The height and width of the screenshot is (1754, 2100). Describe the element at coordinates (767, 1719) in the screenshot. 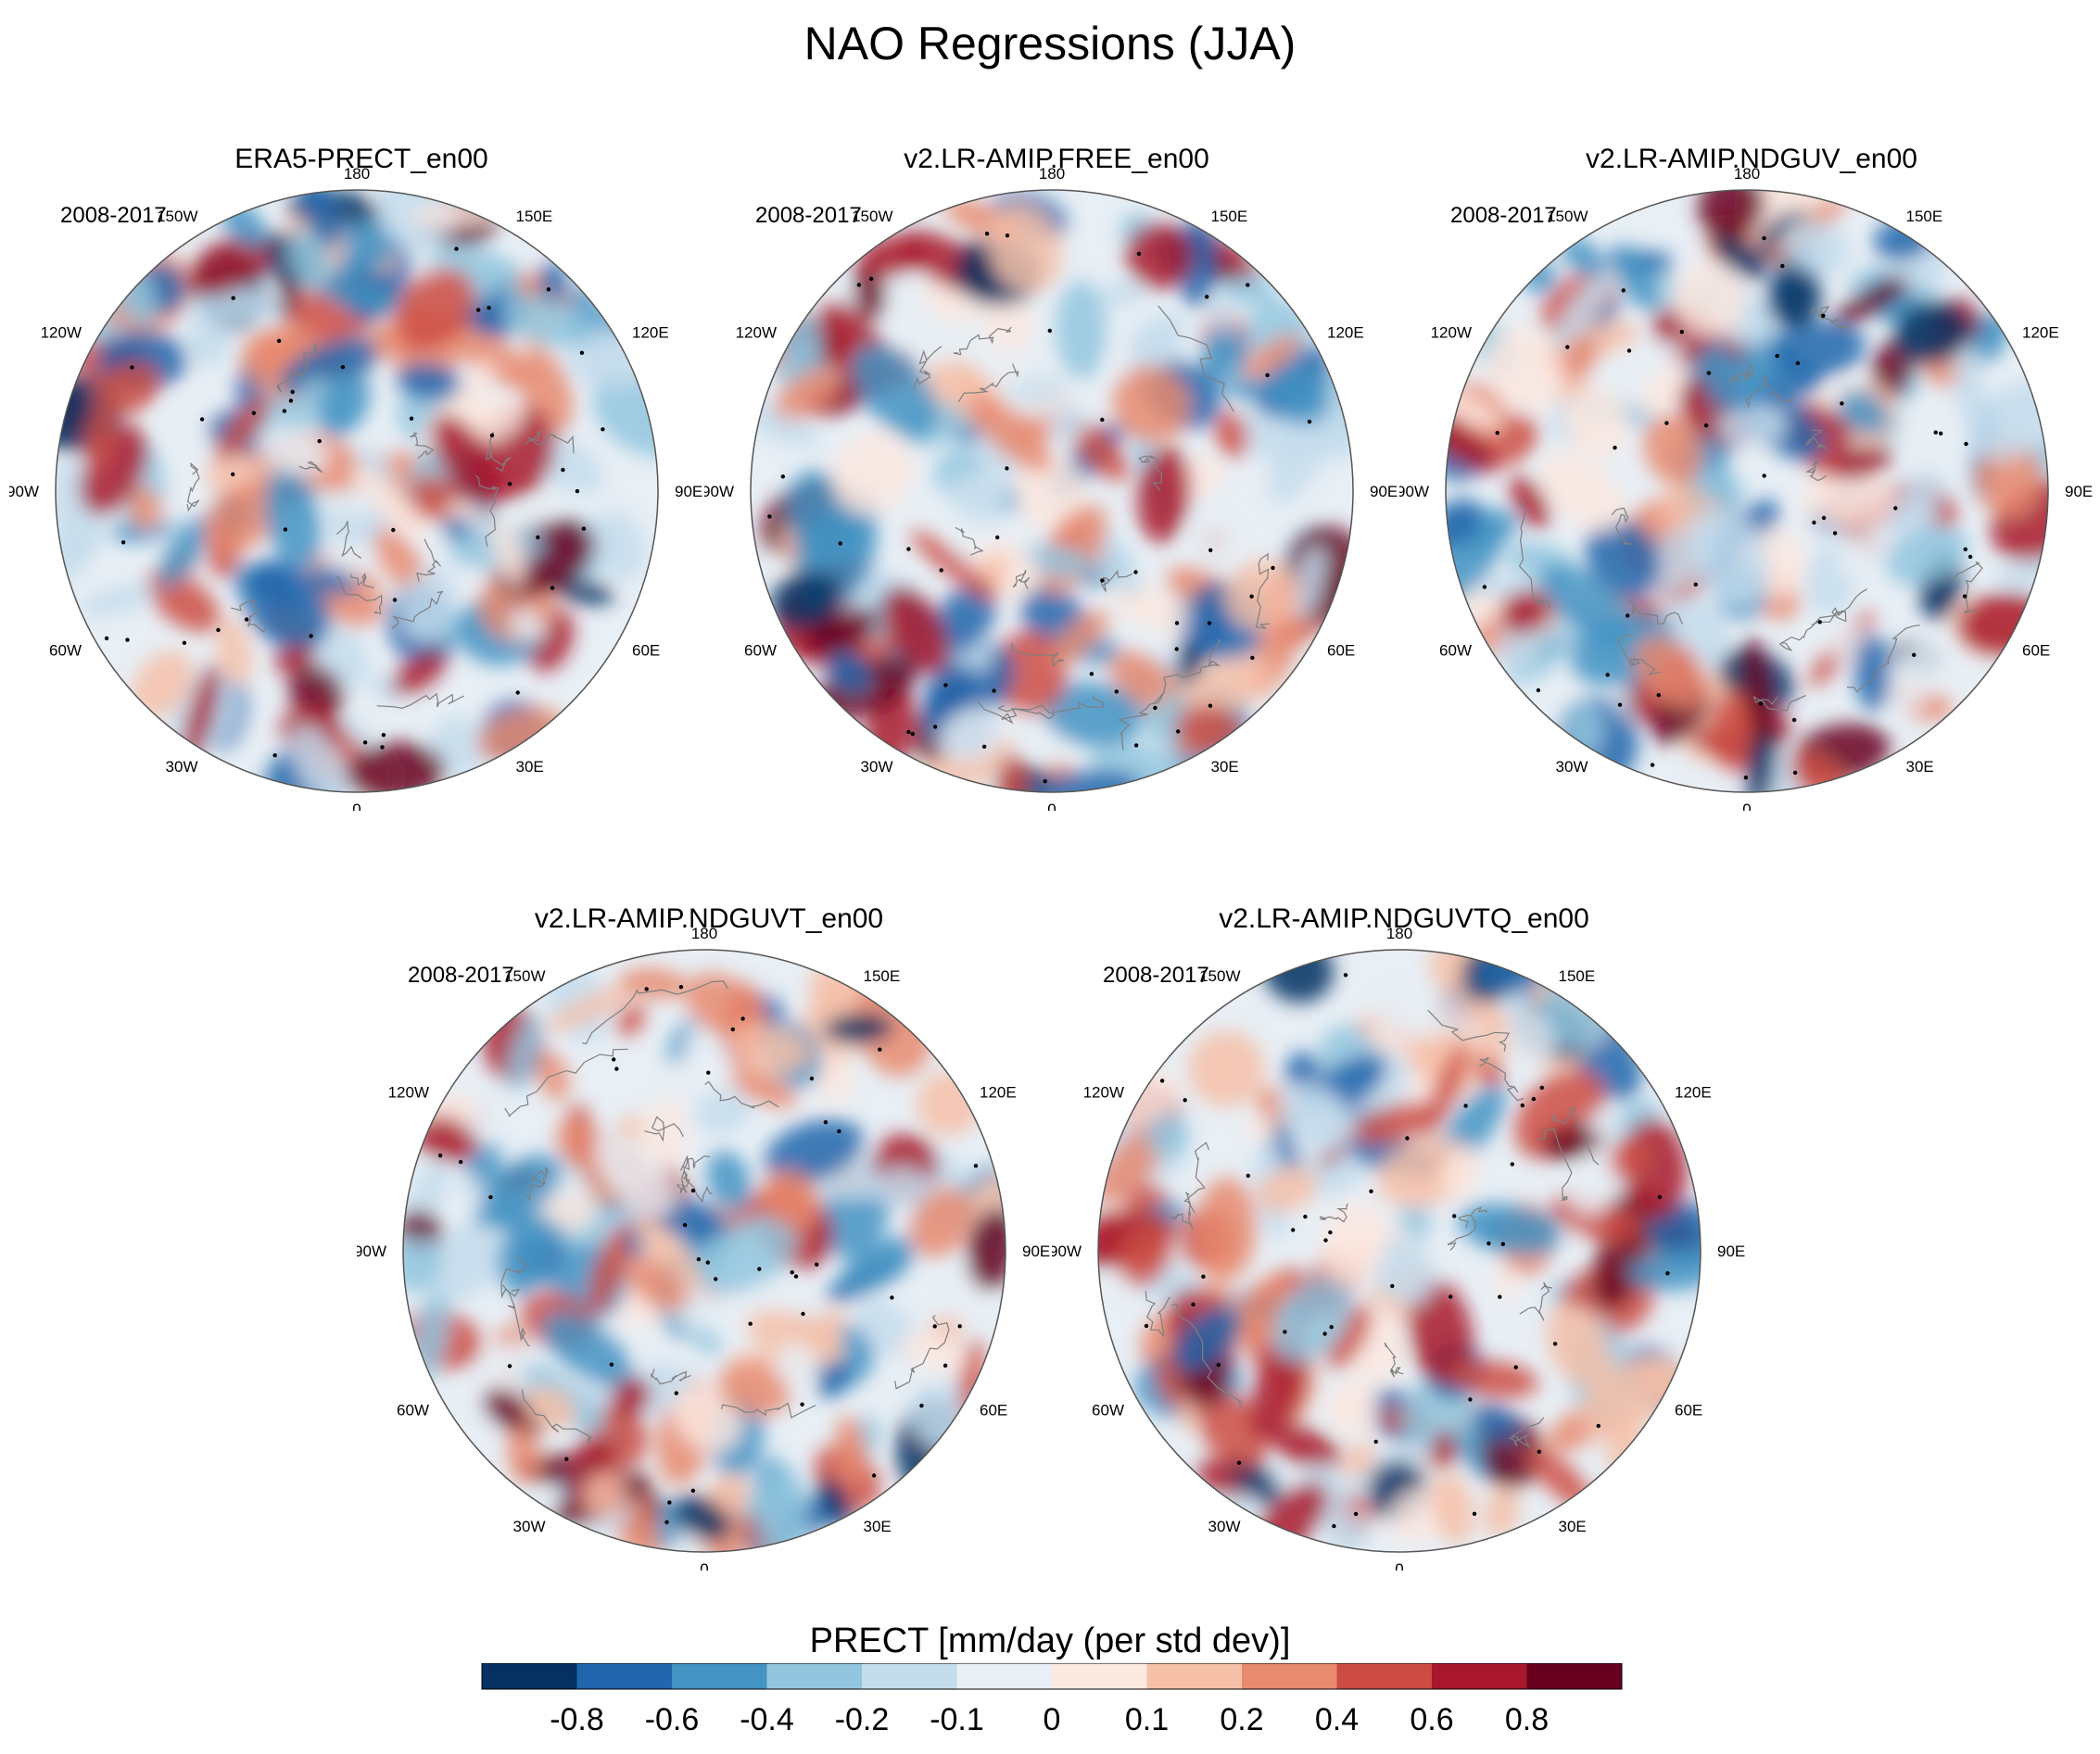

I see `colorbar-tick-label: -0.4` at that location.